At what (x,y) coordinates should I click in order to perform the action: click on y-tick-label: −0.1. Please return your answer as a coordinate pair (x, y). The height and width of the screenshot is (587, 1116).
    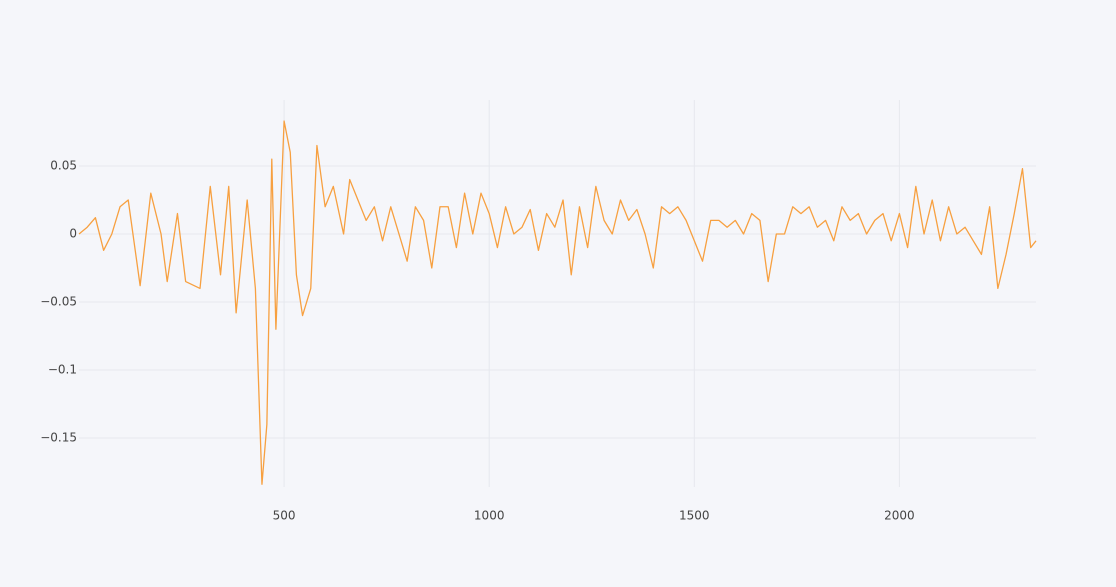
    Looking at the image, I should click on (62, 370).